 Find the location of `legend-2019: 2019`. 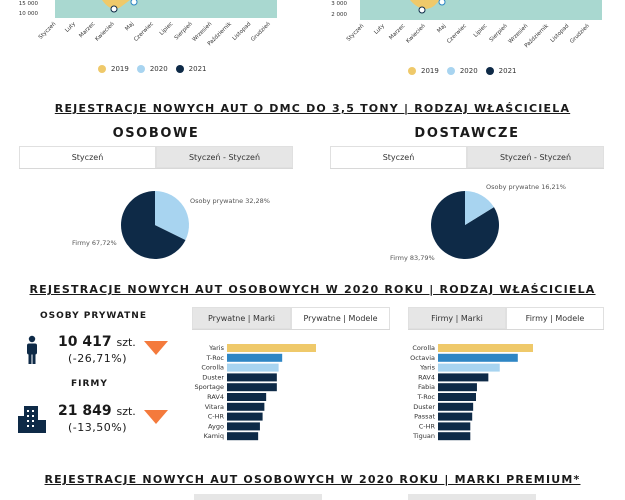

legend-2019: 2019 is located at coordinates (430, 71).